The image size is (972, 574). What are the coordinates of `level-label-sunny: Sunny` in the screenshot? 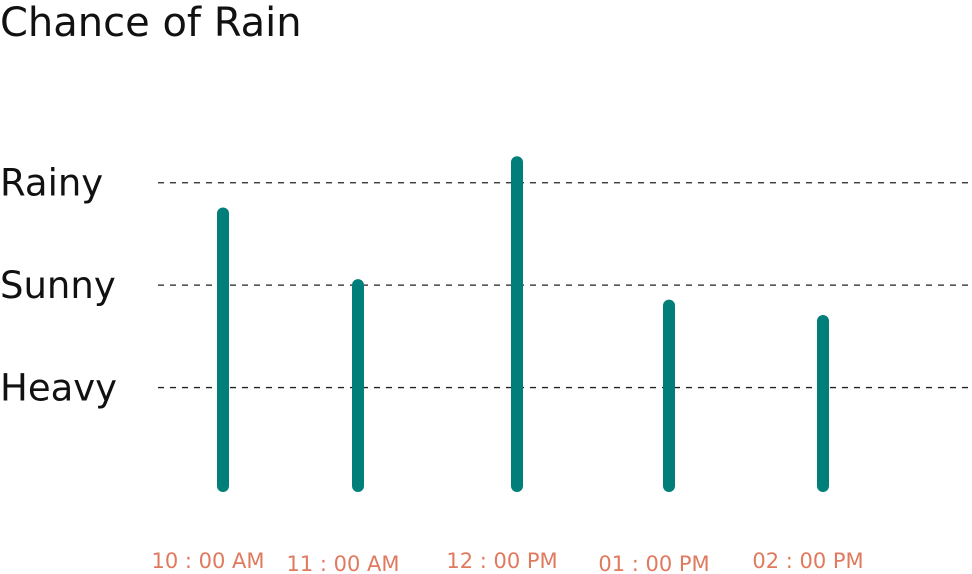 It's located at (58, 285).